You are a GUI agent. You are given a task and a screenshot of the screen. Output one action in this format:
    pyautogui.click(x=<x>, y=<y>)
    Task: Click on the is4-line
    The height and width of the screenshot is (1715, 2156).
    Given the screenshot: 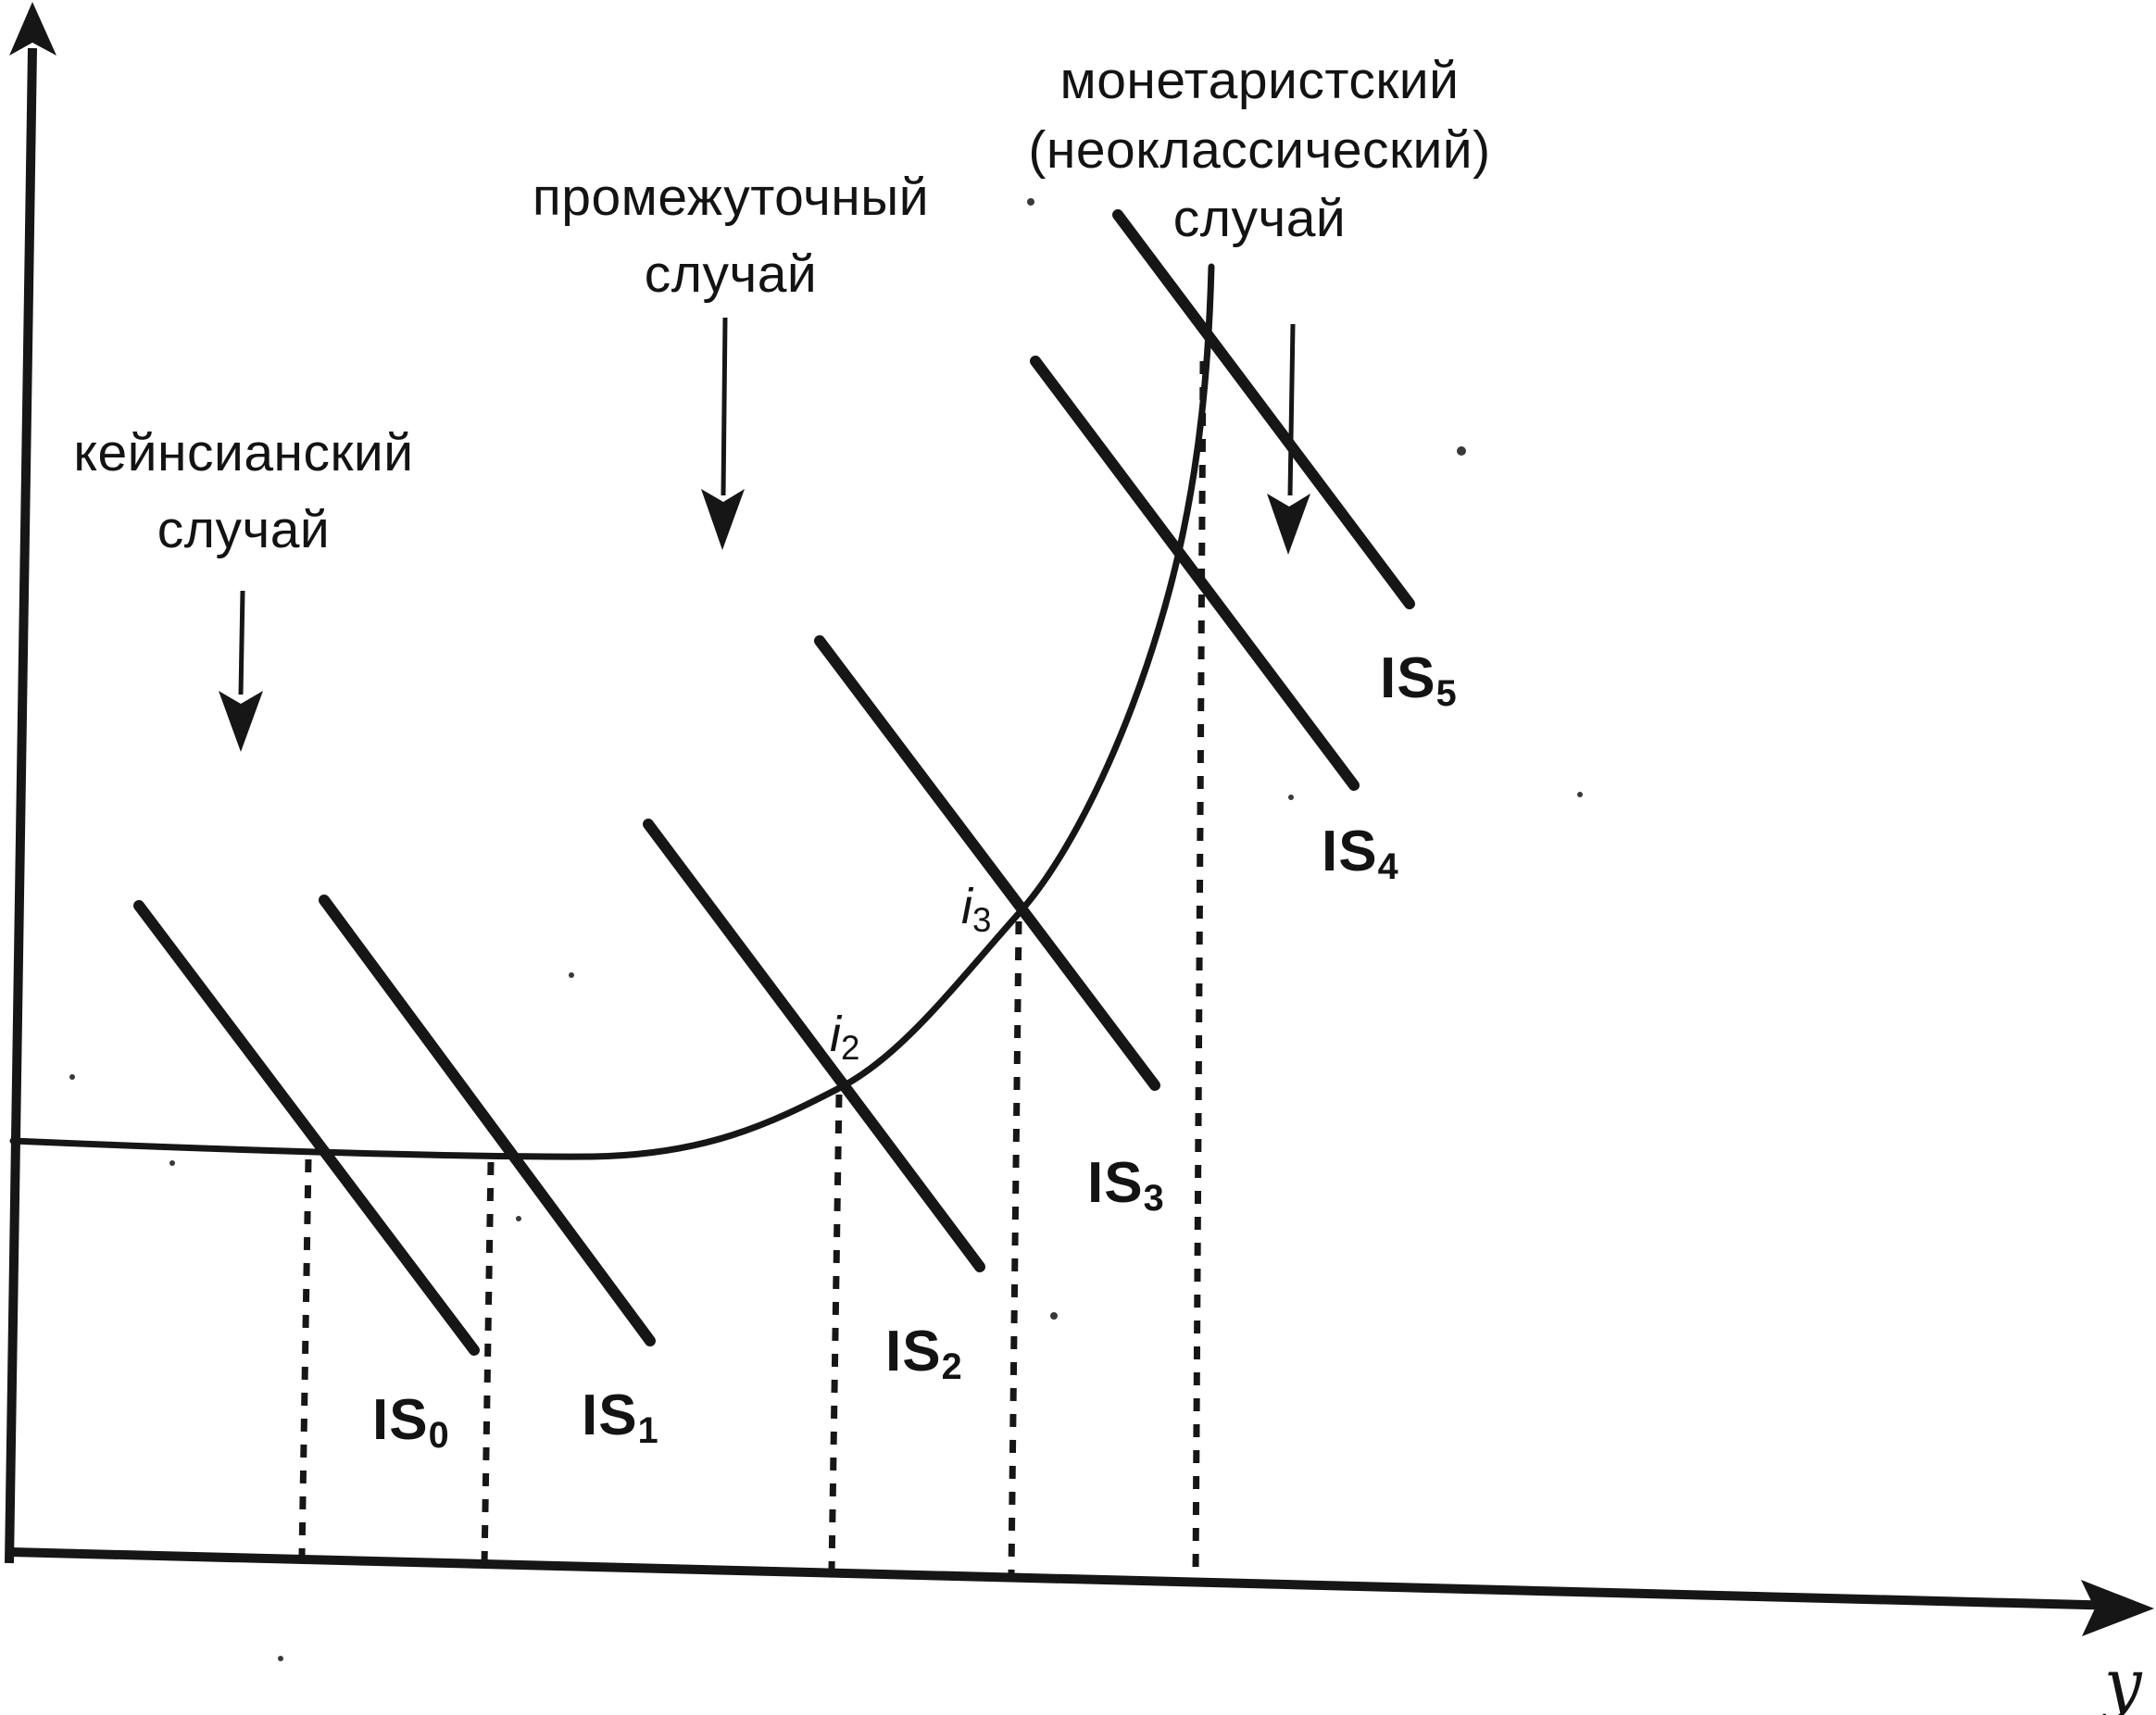 What is the action you would take?
    pyautogui.click(x=1195, y=573)
    